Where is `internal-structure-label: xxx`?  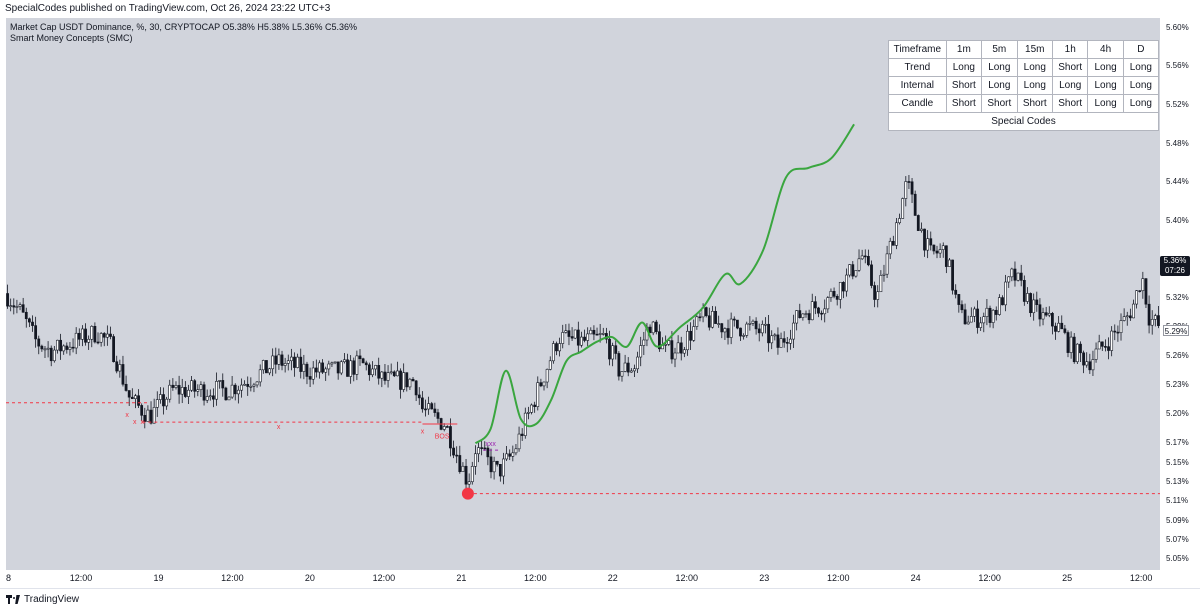 internal-structure-label: xxx is located at coordinates (490, 444).